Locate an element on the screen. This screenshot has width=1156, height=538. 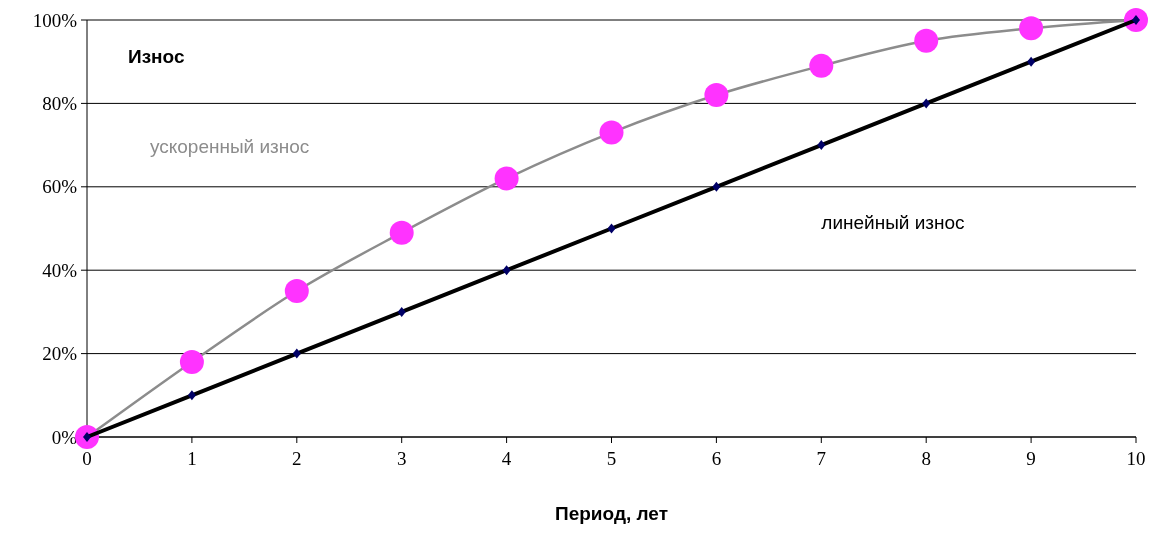
x-tick-label: 4 is located at coordinates (506, 458).